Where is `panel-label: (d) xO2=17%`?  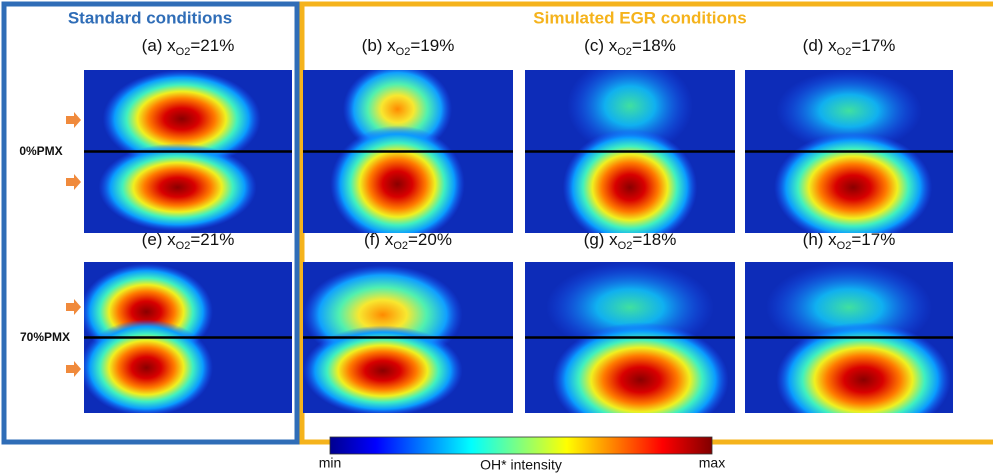
panel-label: (d) xO2=17% is located at coordinates (849, 46).